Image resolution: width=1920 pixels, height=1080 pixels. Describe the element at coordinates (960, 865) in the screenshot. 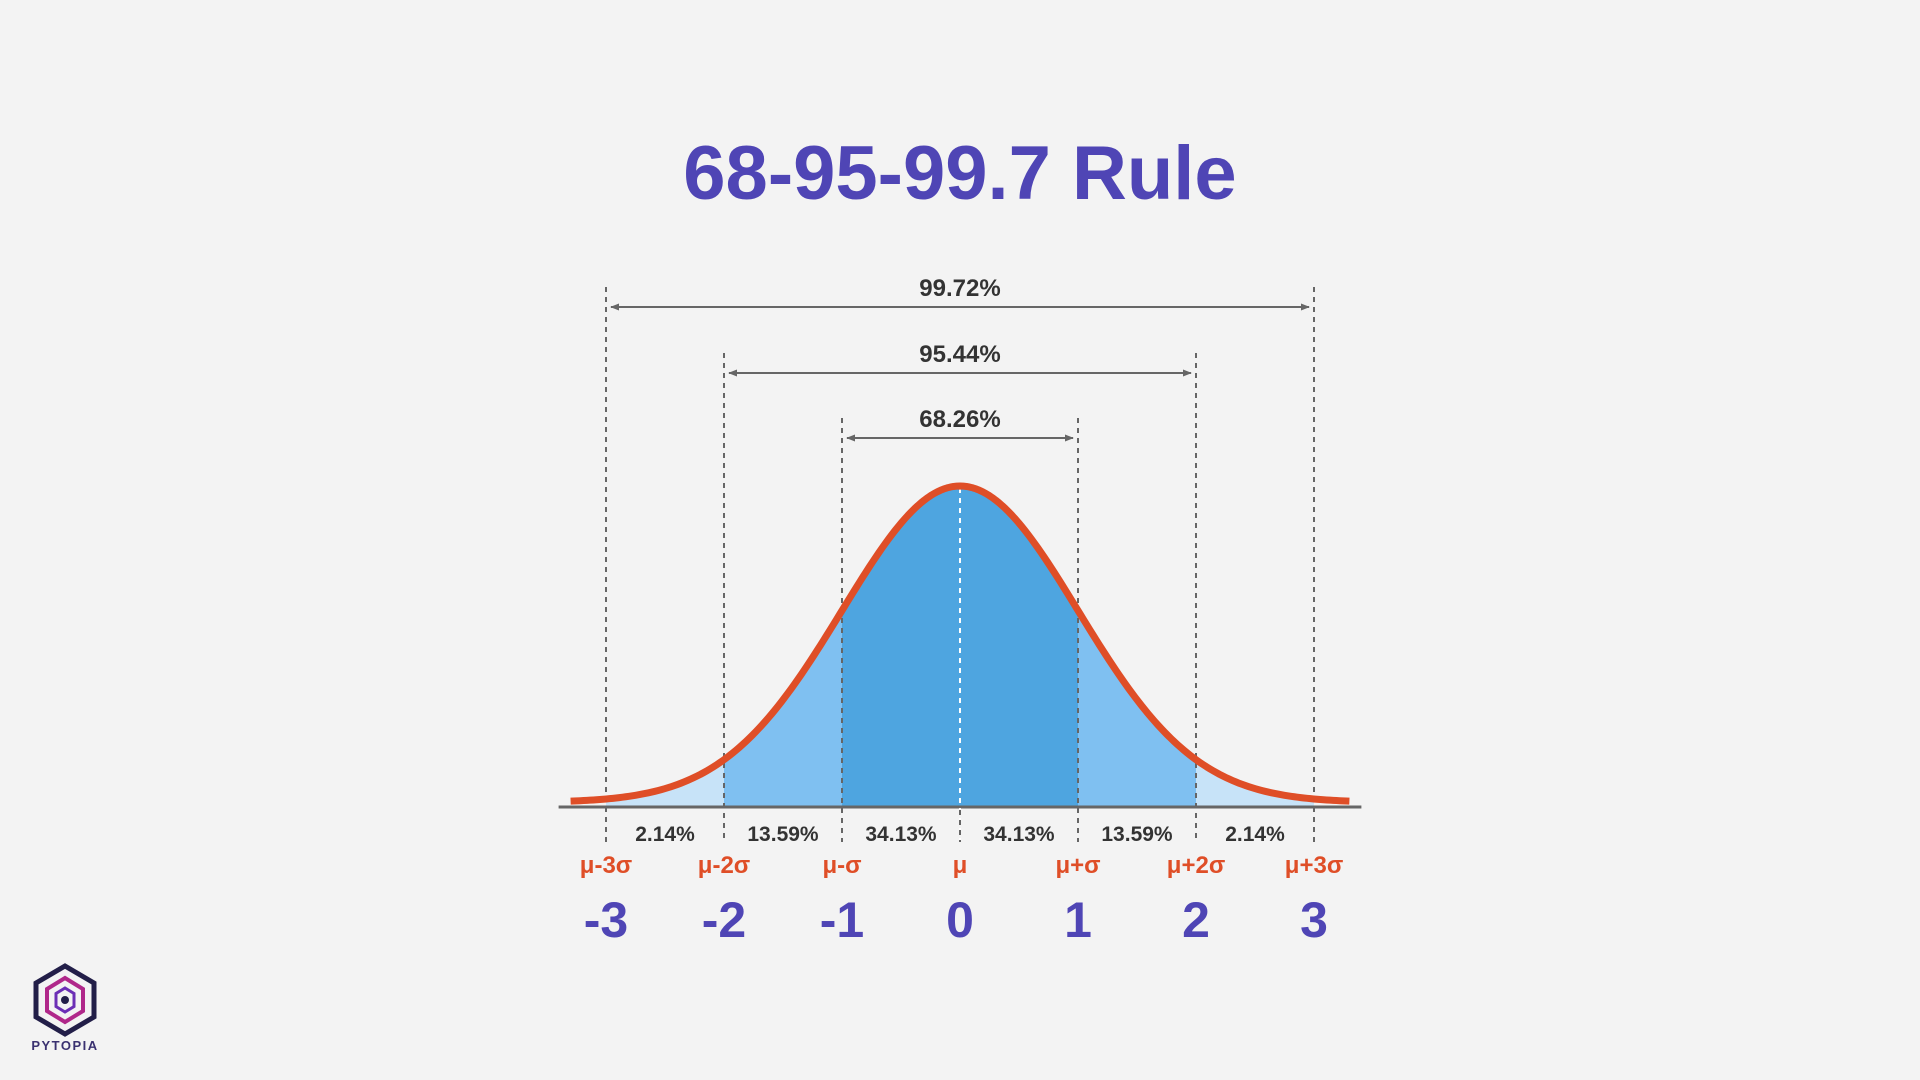

I see `sigma-label-0: μ` at that location.